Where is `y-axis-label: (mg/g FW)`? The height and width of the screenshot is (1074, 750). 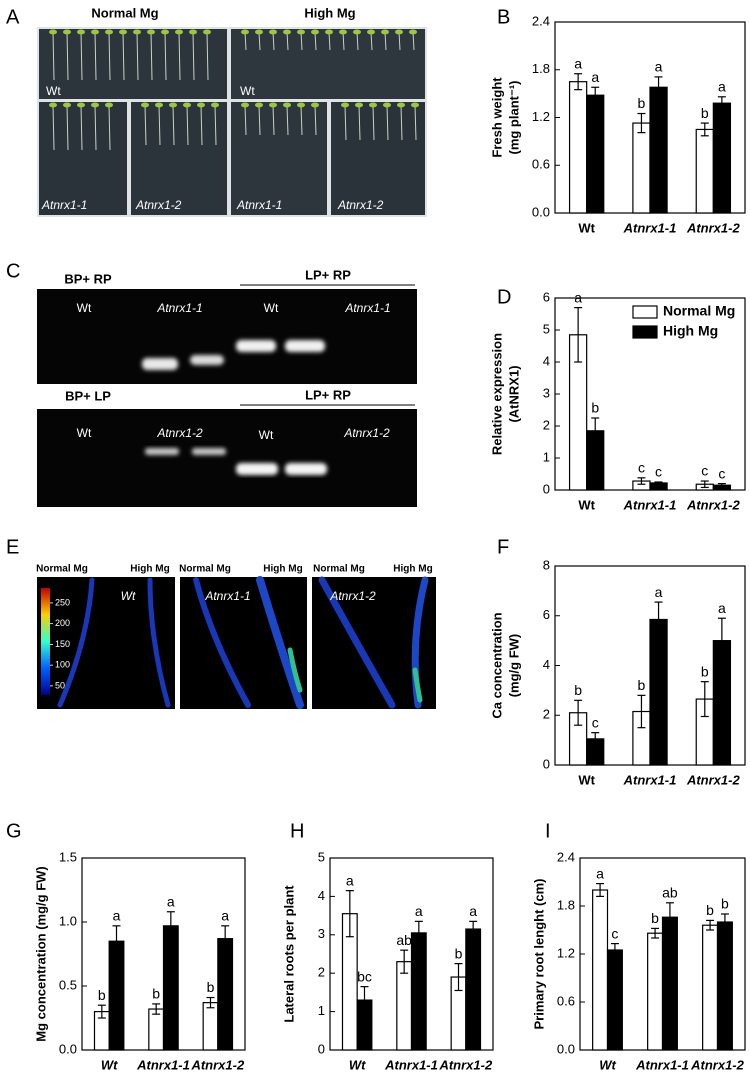 y-axis-label: (mg/g FW) is located at coordinates (513, 666).